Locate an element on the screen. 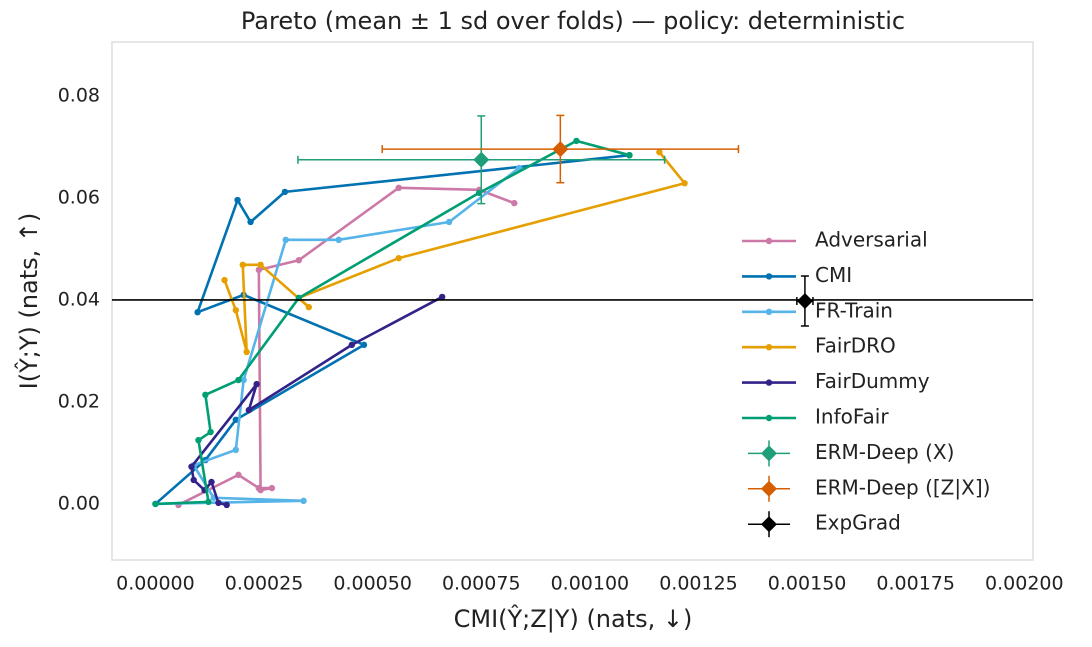 The width and height of the screenshot is (1092, 647). x-tick-label: 0.00175 is located at coordinates (915, 584).